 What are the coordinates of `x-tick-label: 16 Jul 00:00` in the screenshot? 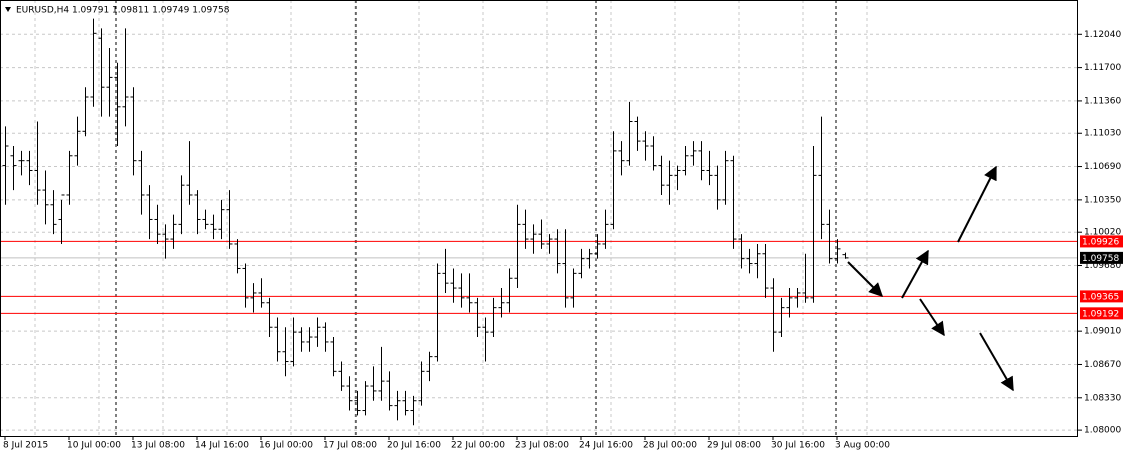 It's located at (286, 446).